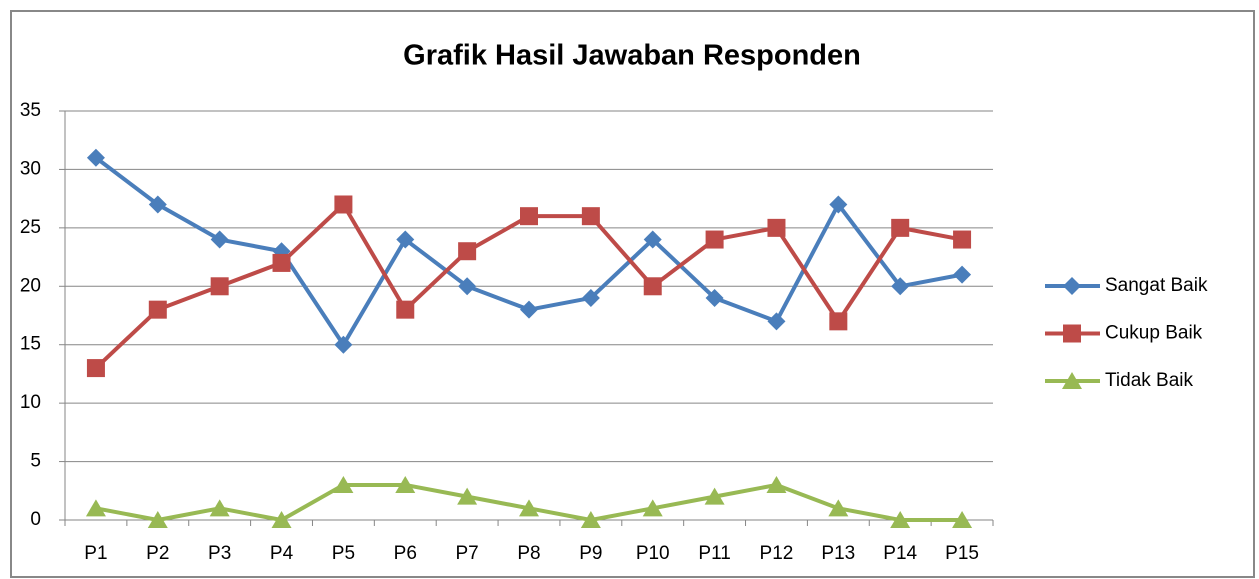 The image size is (1259, 579). What do you see at coordinates (777, 553) in the screenshot?
I see `x-tick-label: P12` at bounding box center [777, 553].